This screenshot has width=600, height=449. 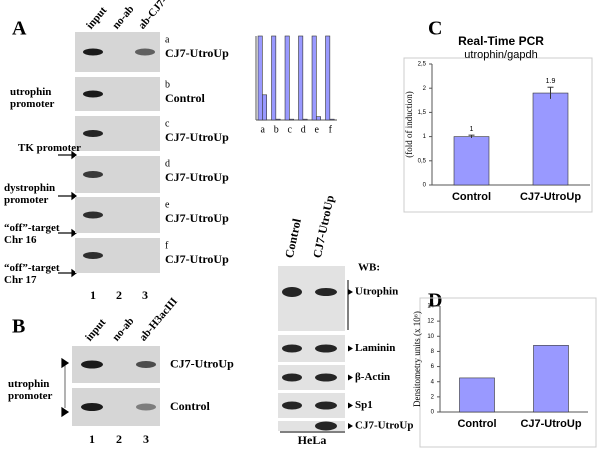 I want to click on y-axis-label: (fold of induction), so click(x=409, y=124).